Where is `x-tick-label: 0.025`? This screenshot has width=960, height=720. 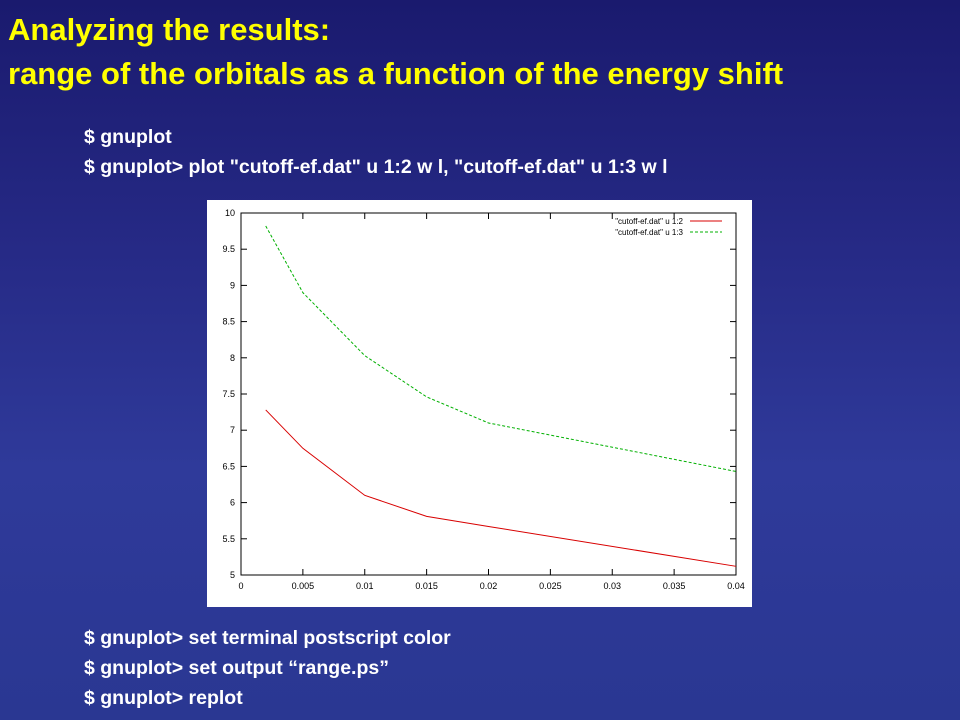
x-tick-label: 0.025 is located at coordinates (550, 586).